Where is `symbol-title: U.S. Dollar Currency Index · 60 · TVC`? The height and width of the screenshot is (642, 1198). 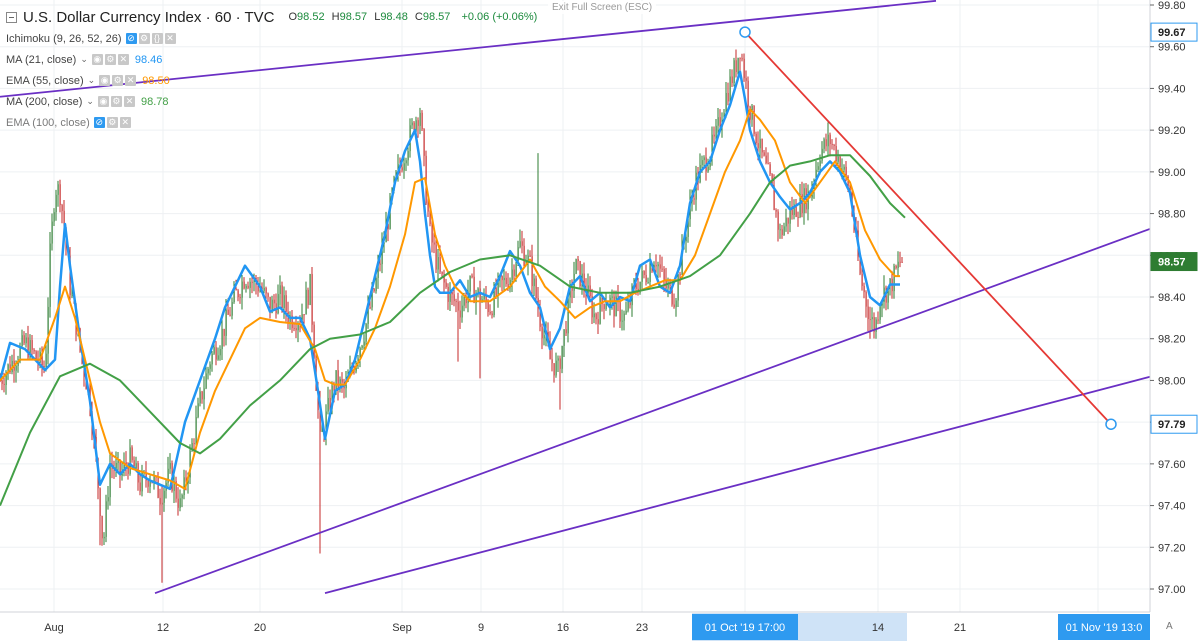 symbol-title: U.S. Dollar Currency Index · 60 · TVC is located at coordinates (149, 17).